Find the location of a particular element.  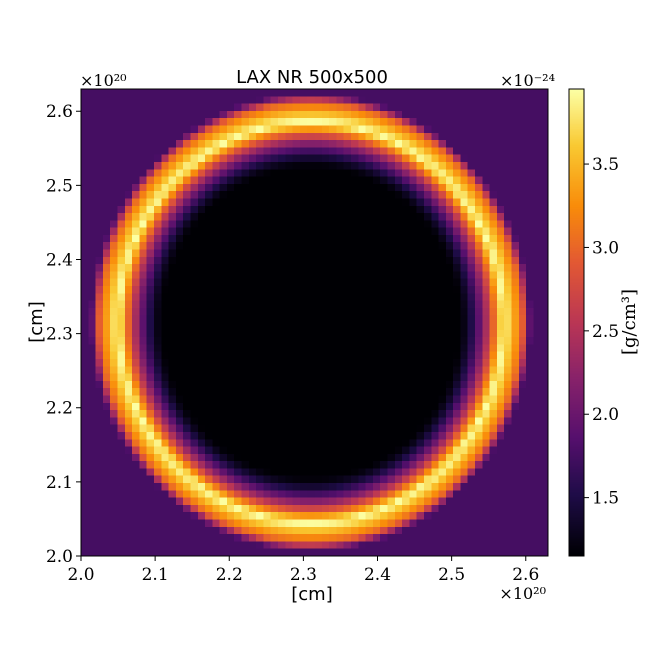

x-tick-label: 2.2 is located at coordinates (229, 575).